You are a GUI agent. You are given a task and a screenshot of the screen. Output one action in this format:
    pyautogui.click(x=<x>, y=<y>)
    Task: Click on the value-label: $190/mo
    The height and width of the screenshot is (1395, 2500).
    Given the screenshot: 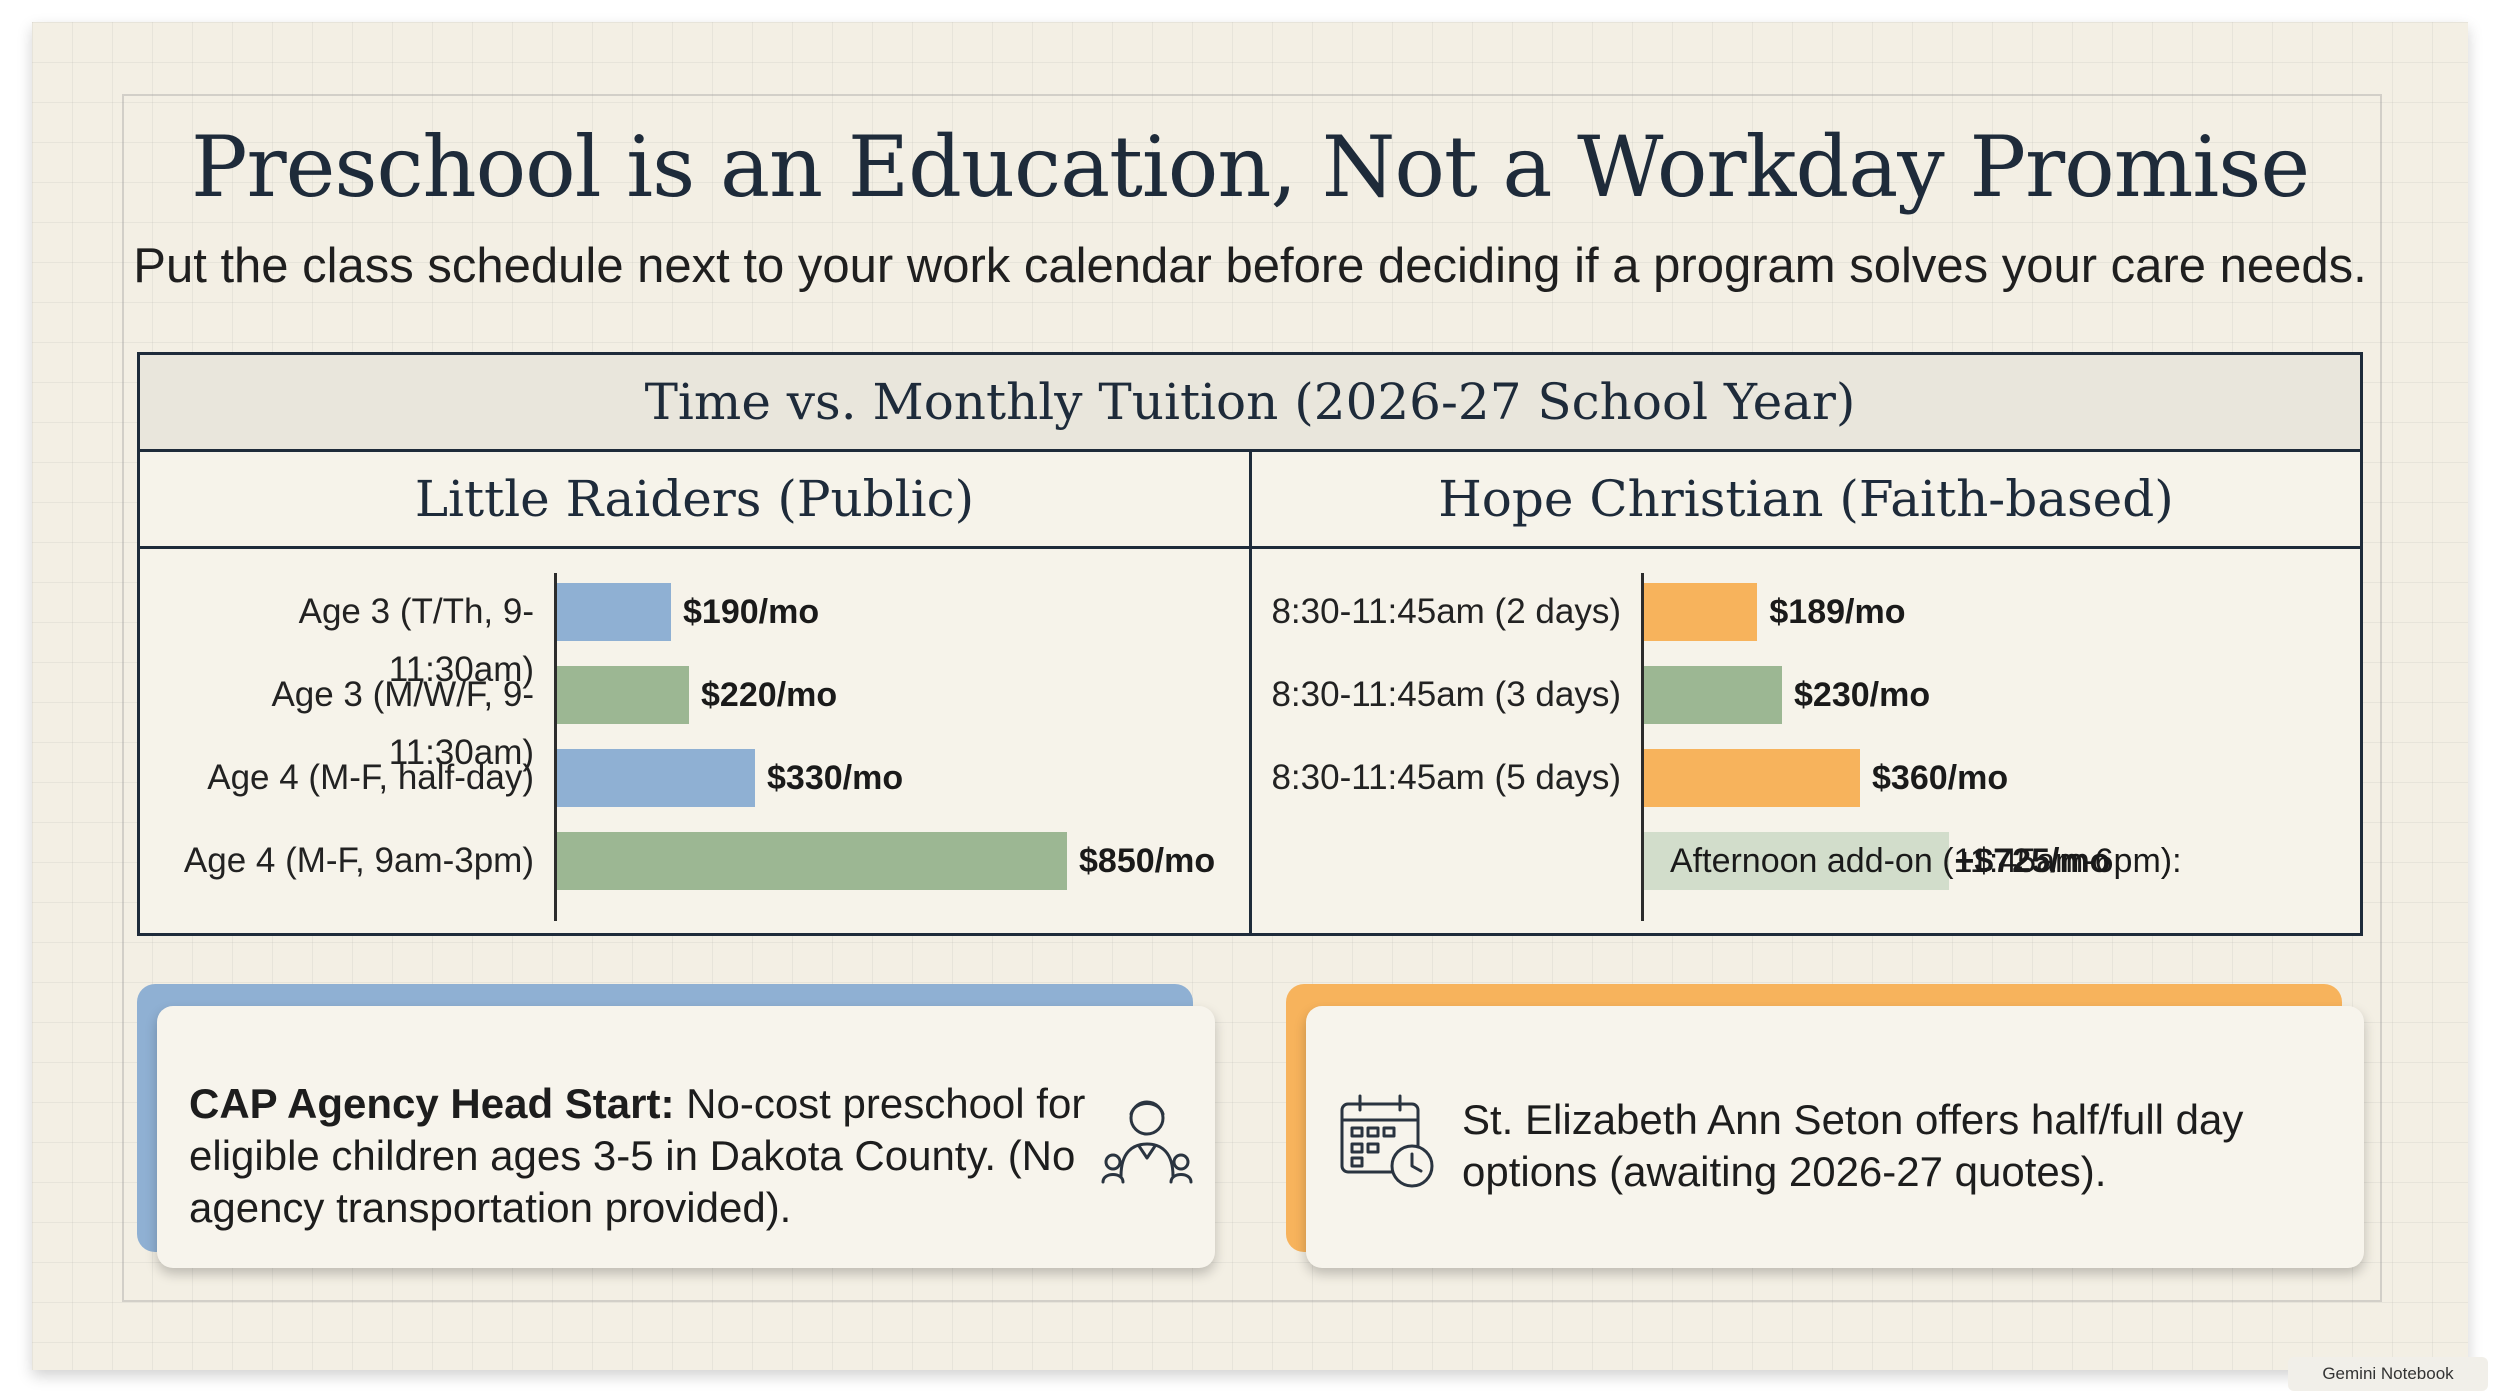 What is the action you would take?
    pyautogui.click(x=751, y=612)
    